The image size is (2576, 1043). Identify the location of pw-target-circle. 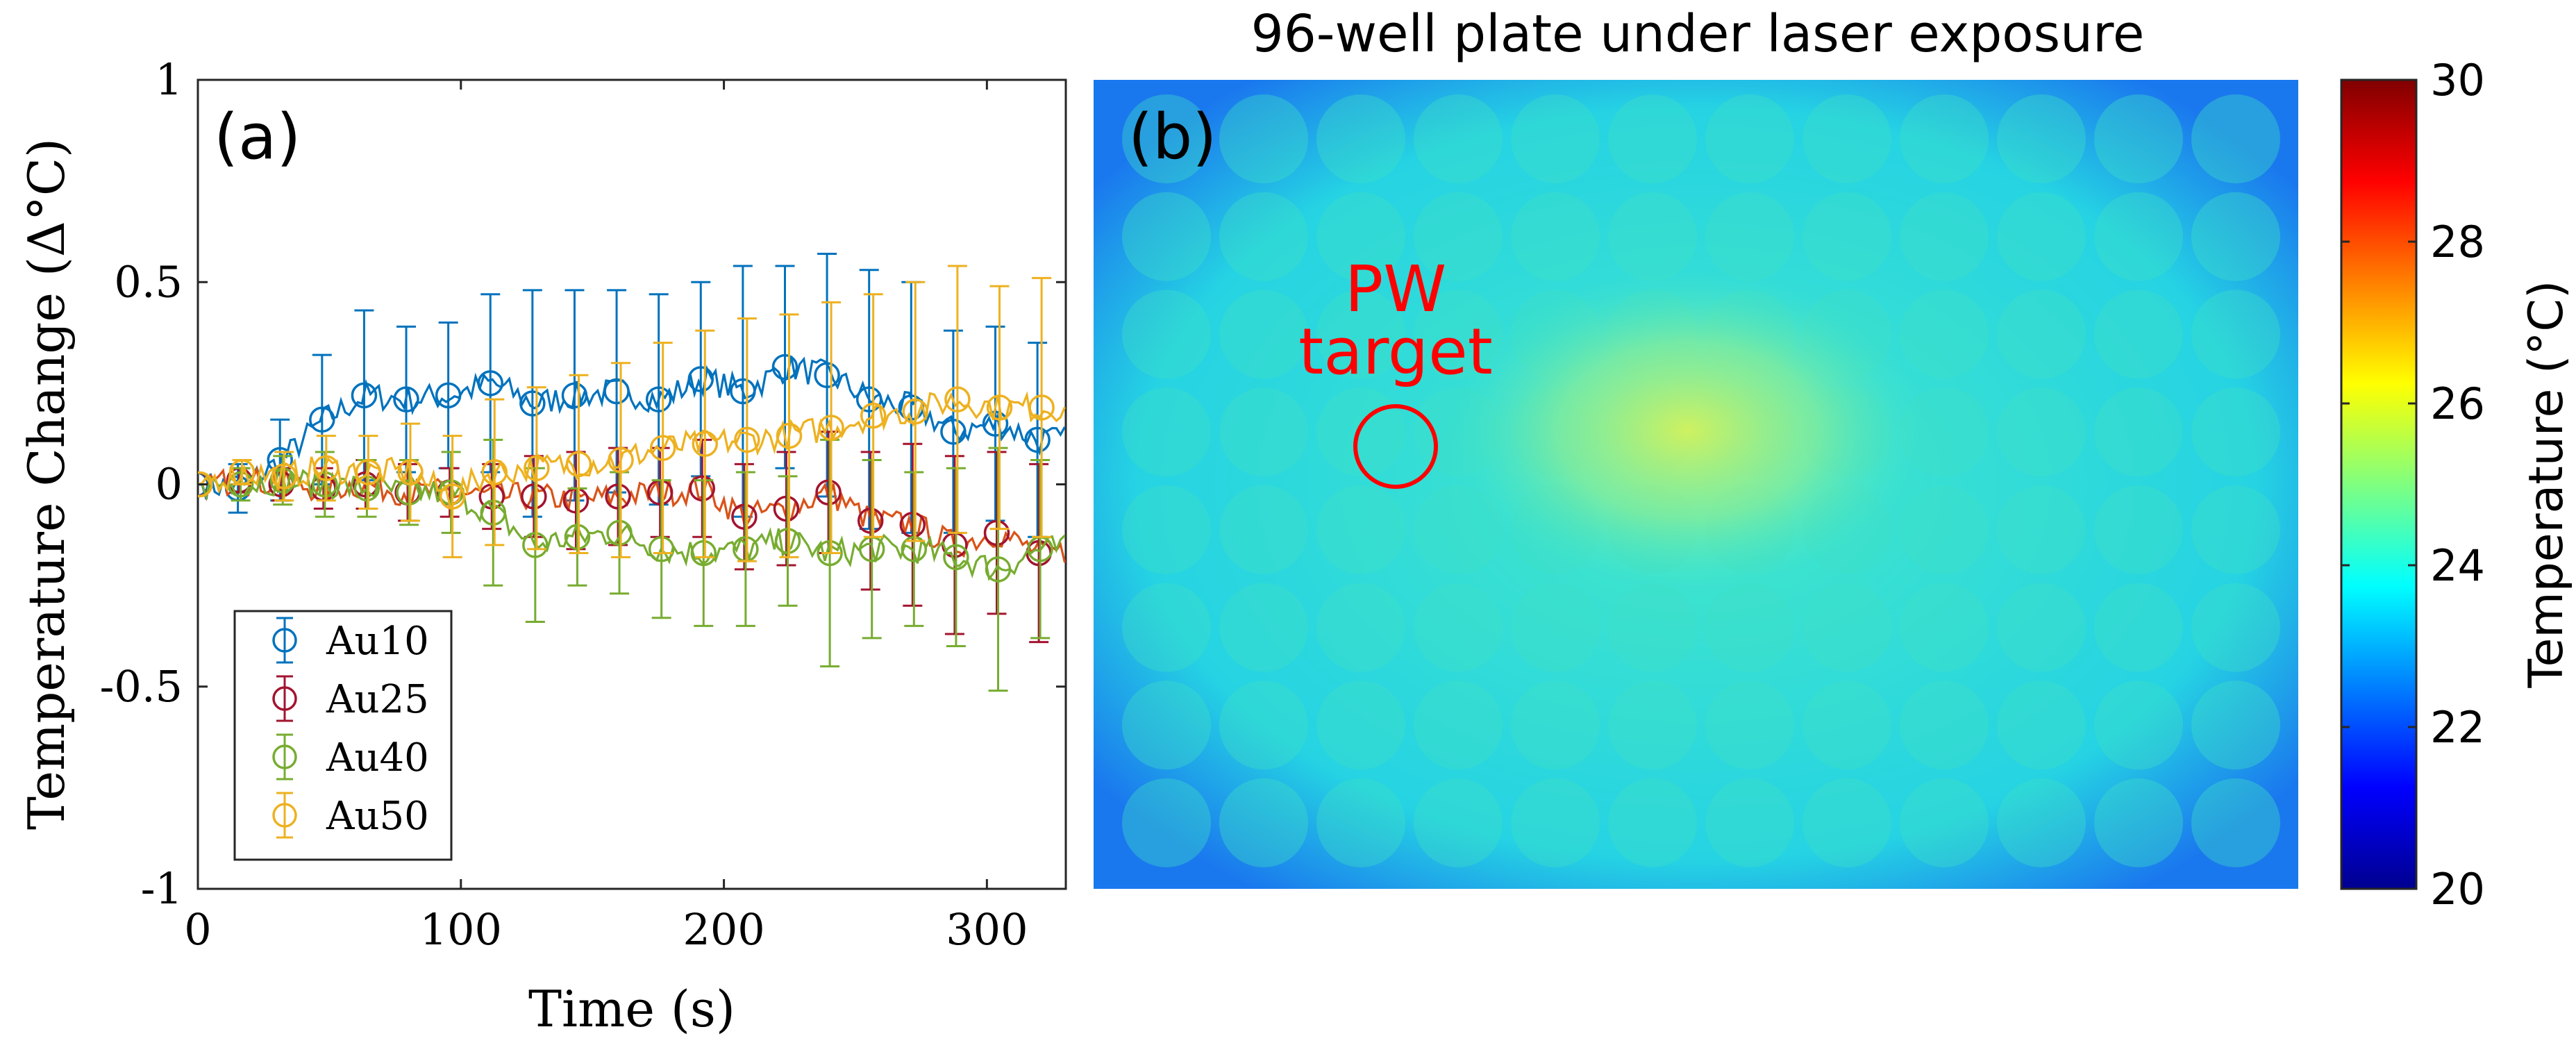
(1395, 446).